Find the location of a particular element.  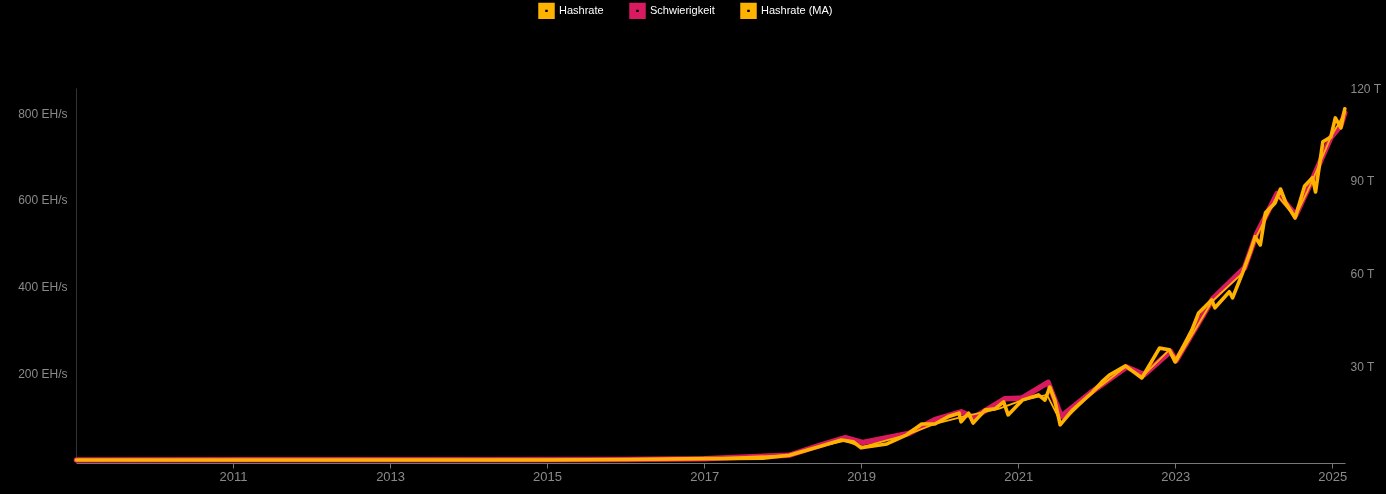

x-tick-label: 2023 is located at coordinates (1176, 476).